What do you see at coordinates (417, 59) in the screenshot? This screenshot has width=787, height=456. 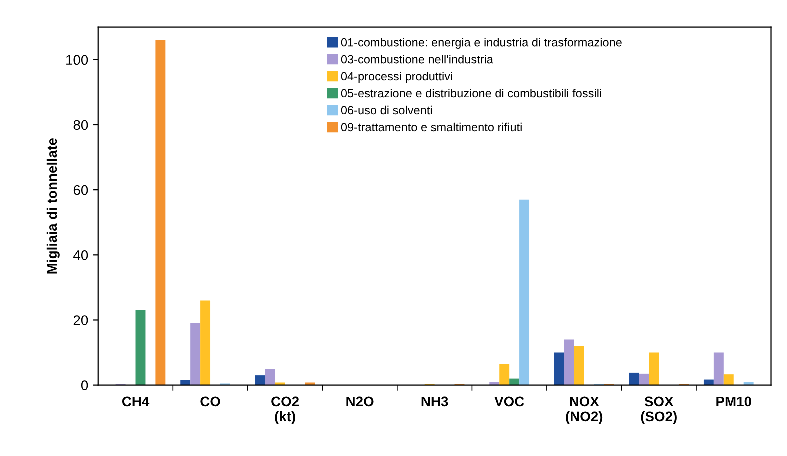 I see `legend-label: 03-combustione nell'industria` at bounding box center [417, 59].